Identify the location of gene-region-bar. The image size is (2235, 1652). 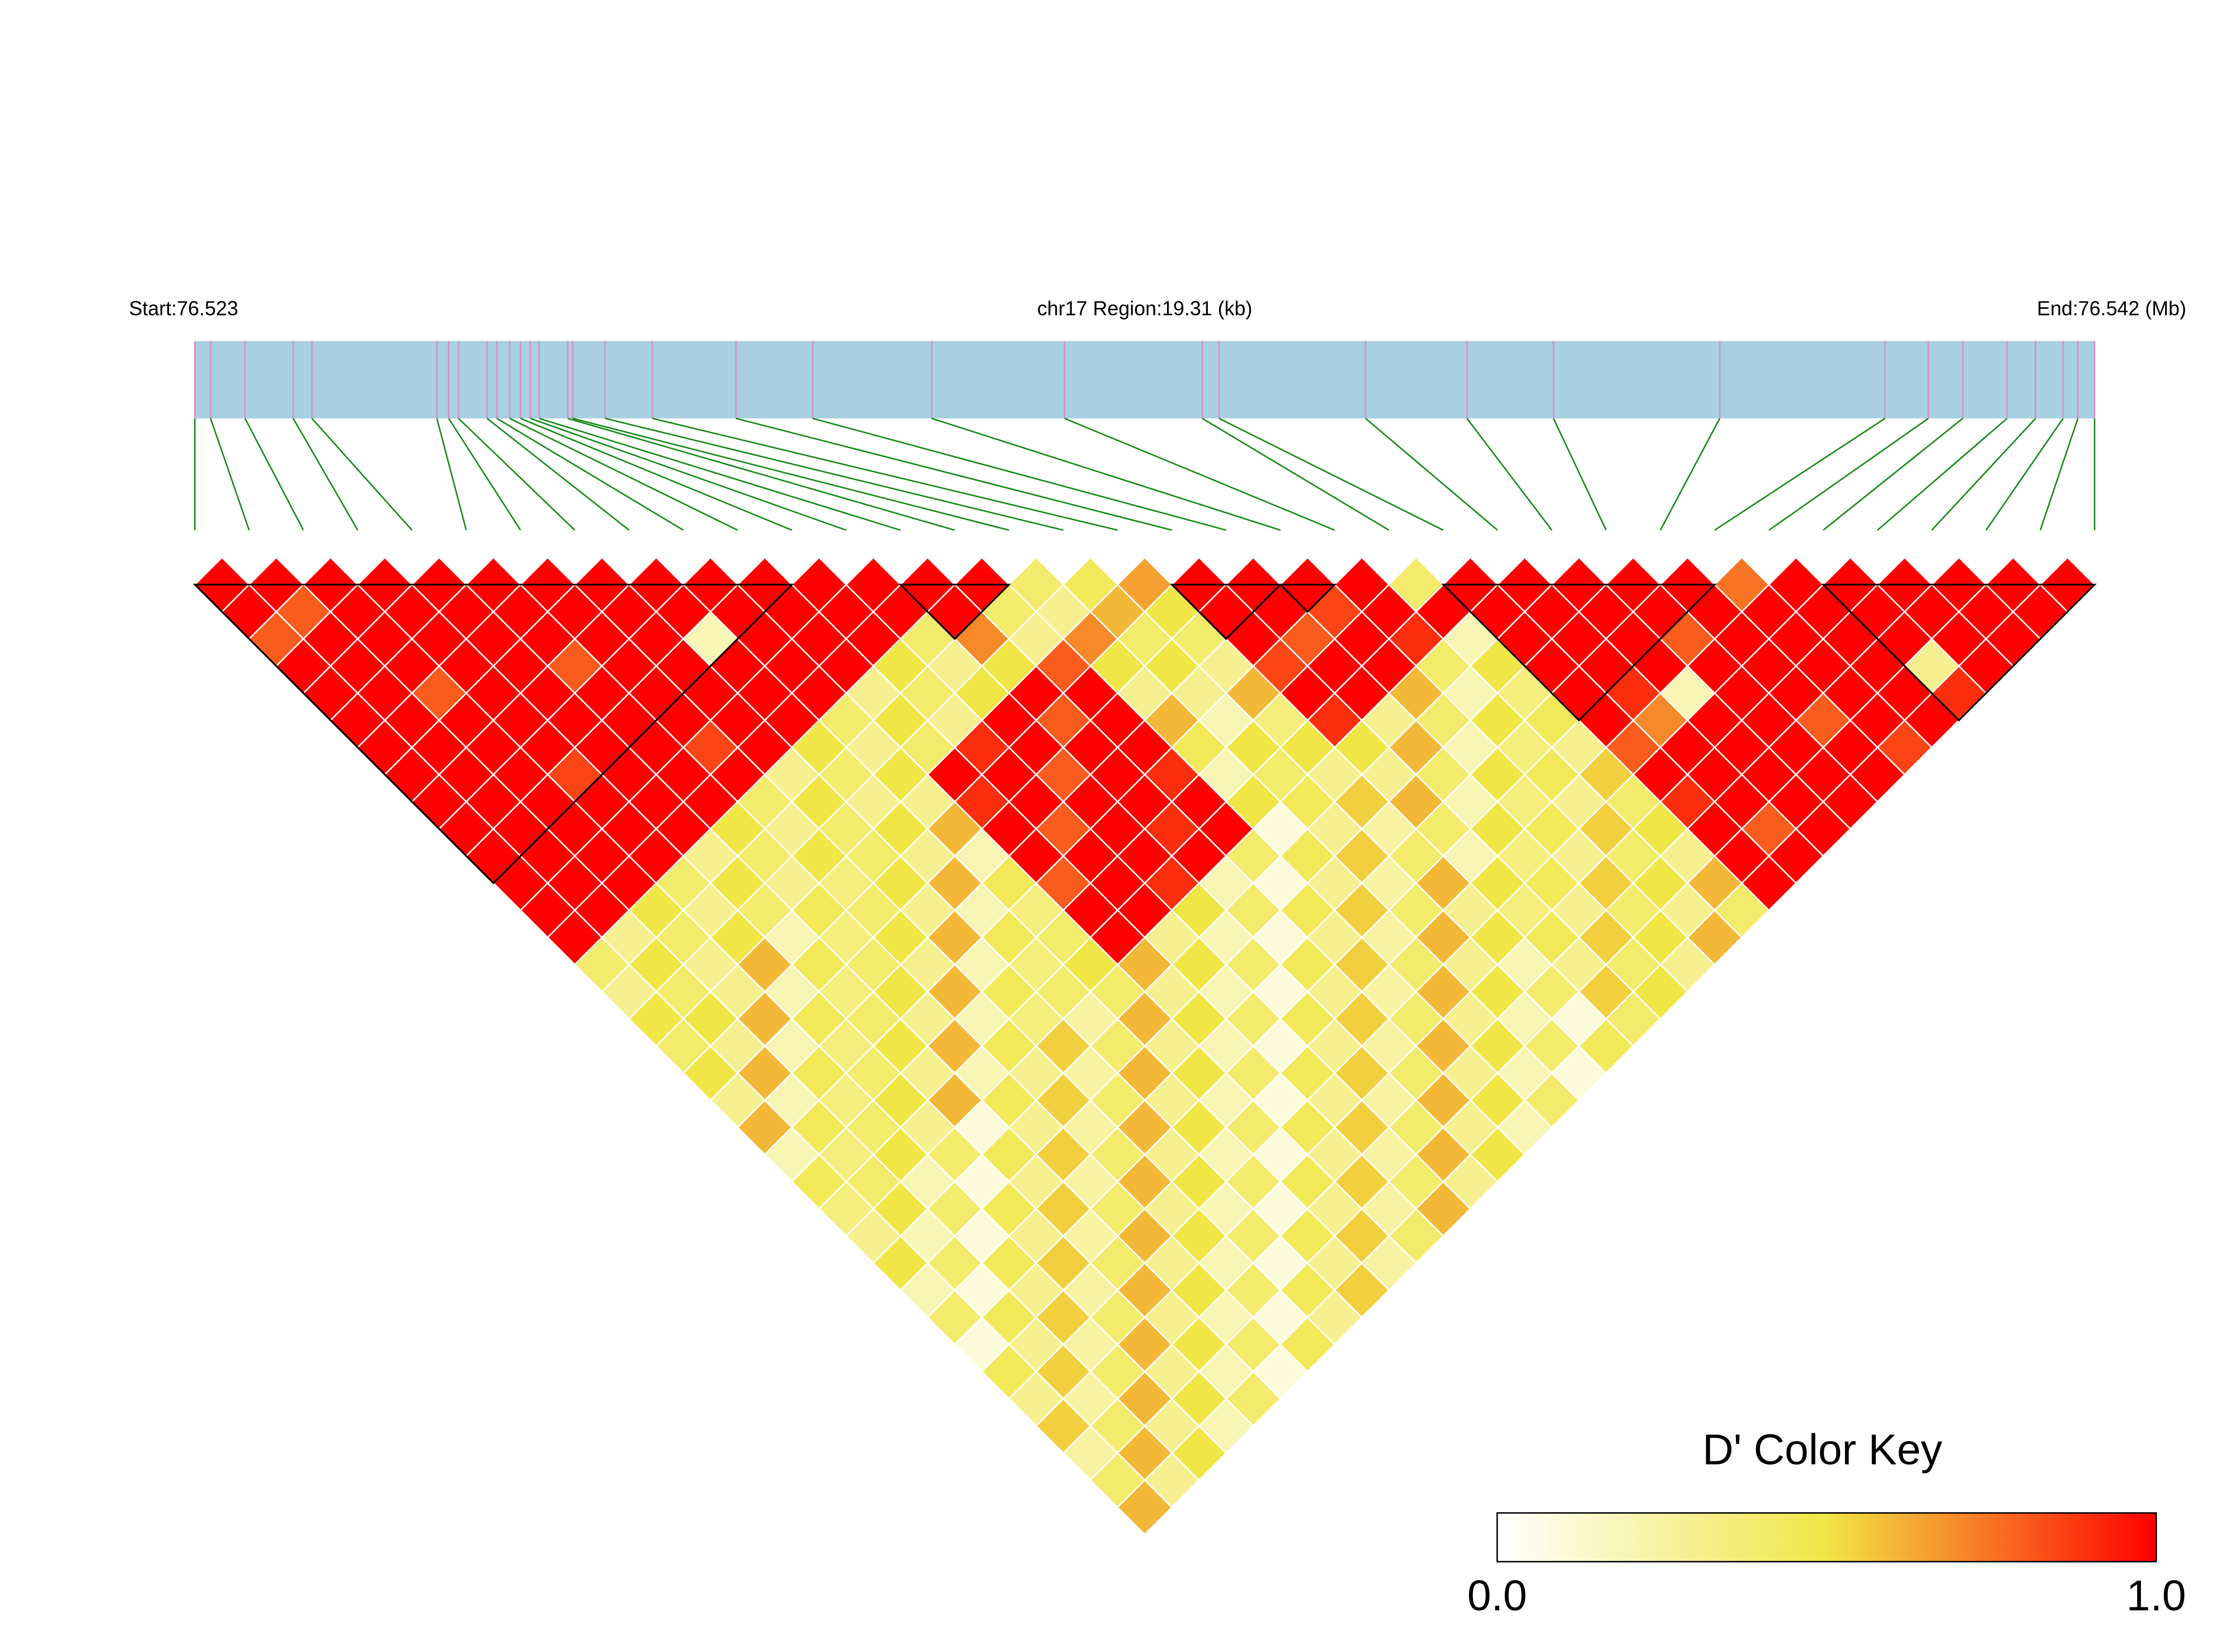
(1145, 379).